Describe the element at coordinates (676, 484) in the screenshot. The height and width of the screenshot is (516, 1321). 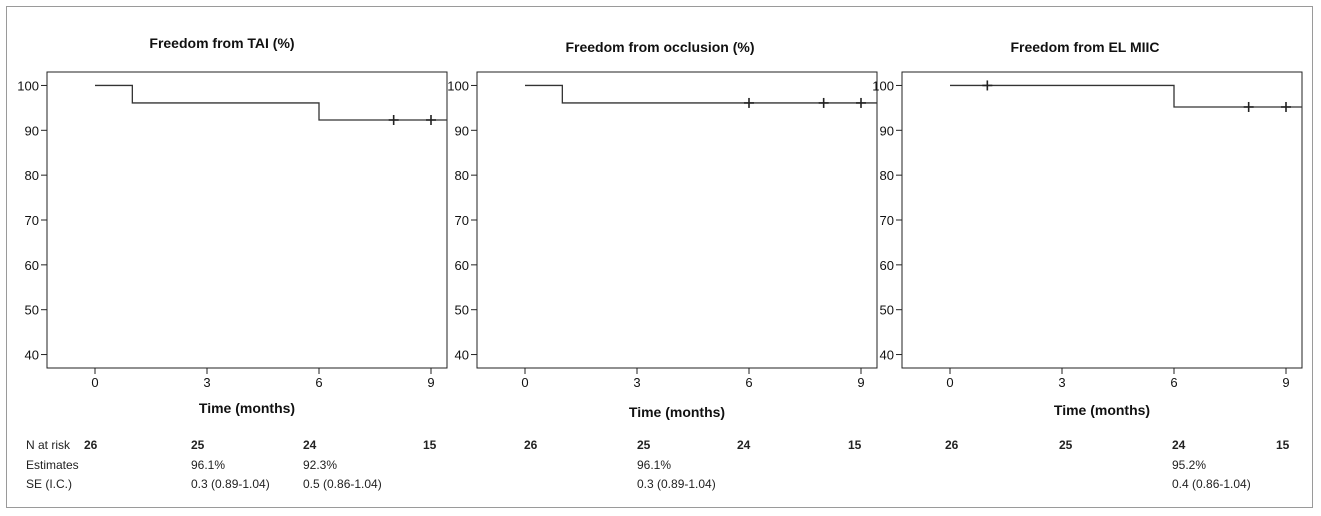
I see `se-p2-a: 0.3 (0.89-1.04)` at that location.